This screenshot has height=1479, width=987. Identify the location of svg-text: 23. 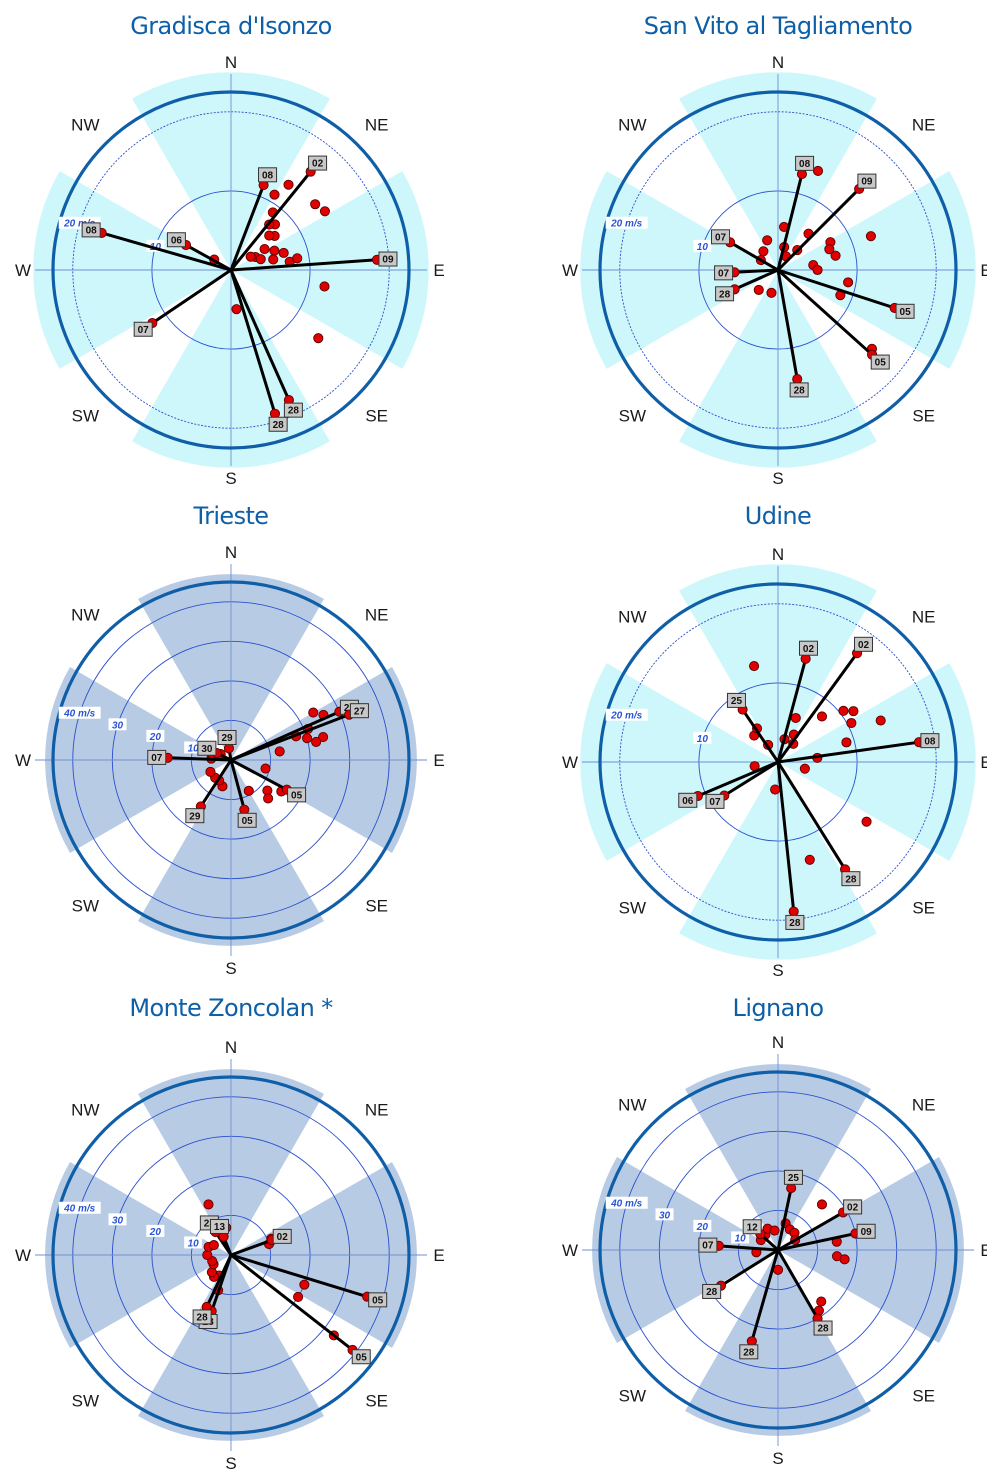
(210, 1224).